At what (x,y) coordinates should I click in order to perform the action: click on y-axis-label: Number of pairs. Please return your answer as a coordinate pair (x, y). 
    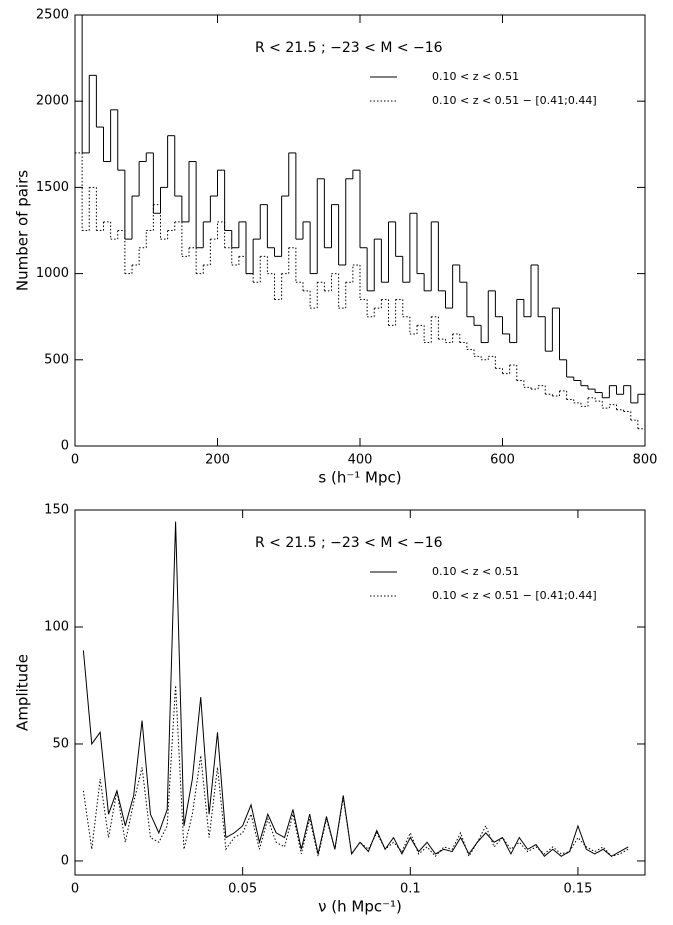
    Looking at the image, I should click on (23, 230).